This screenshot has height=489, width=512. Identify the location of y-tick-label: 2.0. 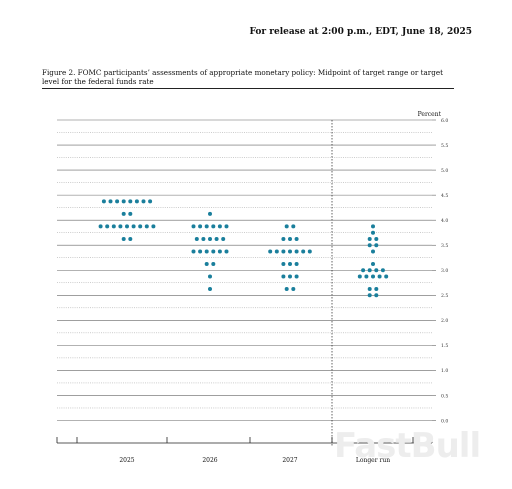
(444, 321).